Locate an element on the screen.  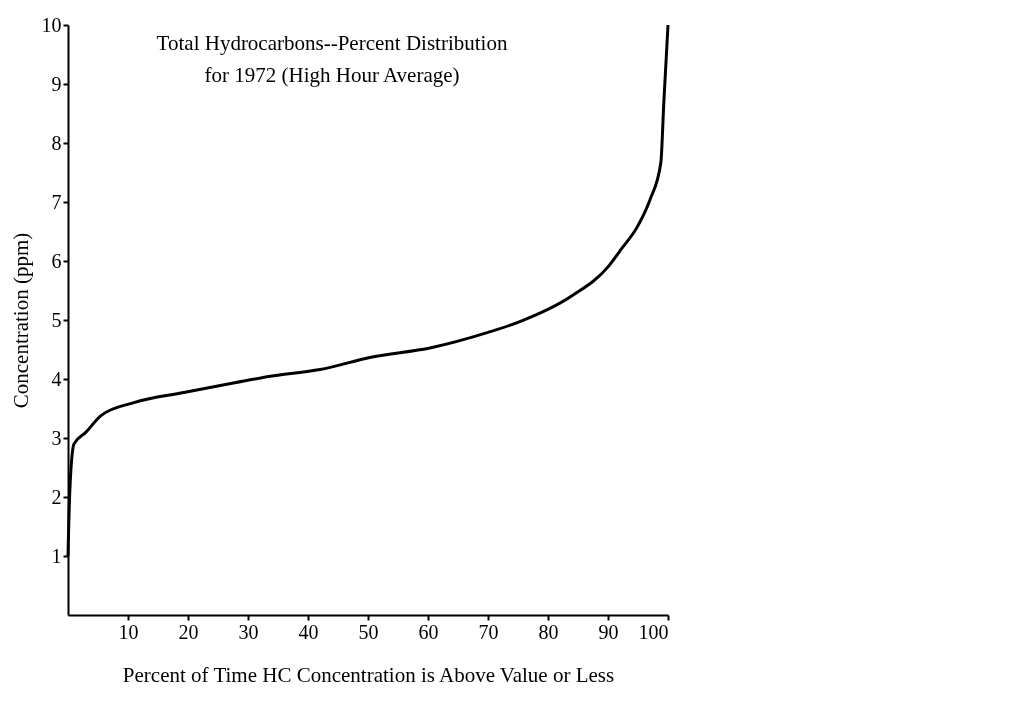
y-tick-label: 9 is located at coordinates (56, 83).